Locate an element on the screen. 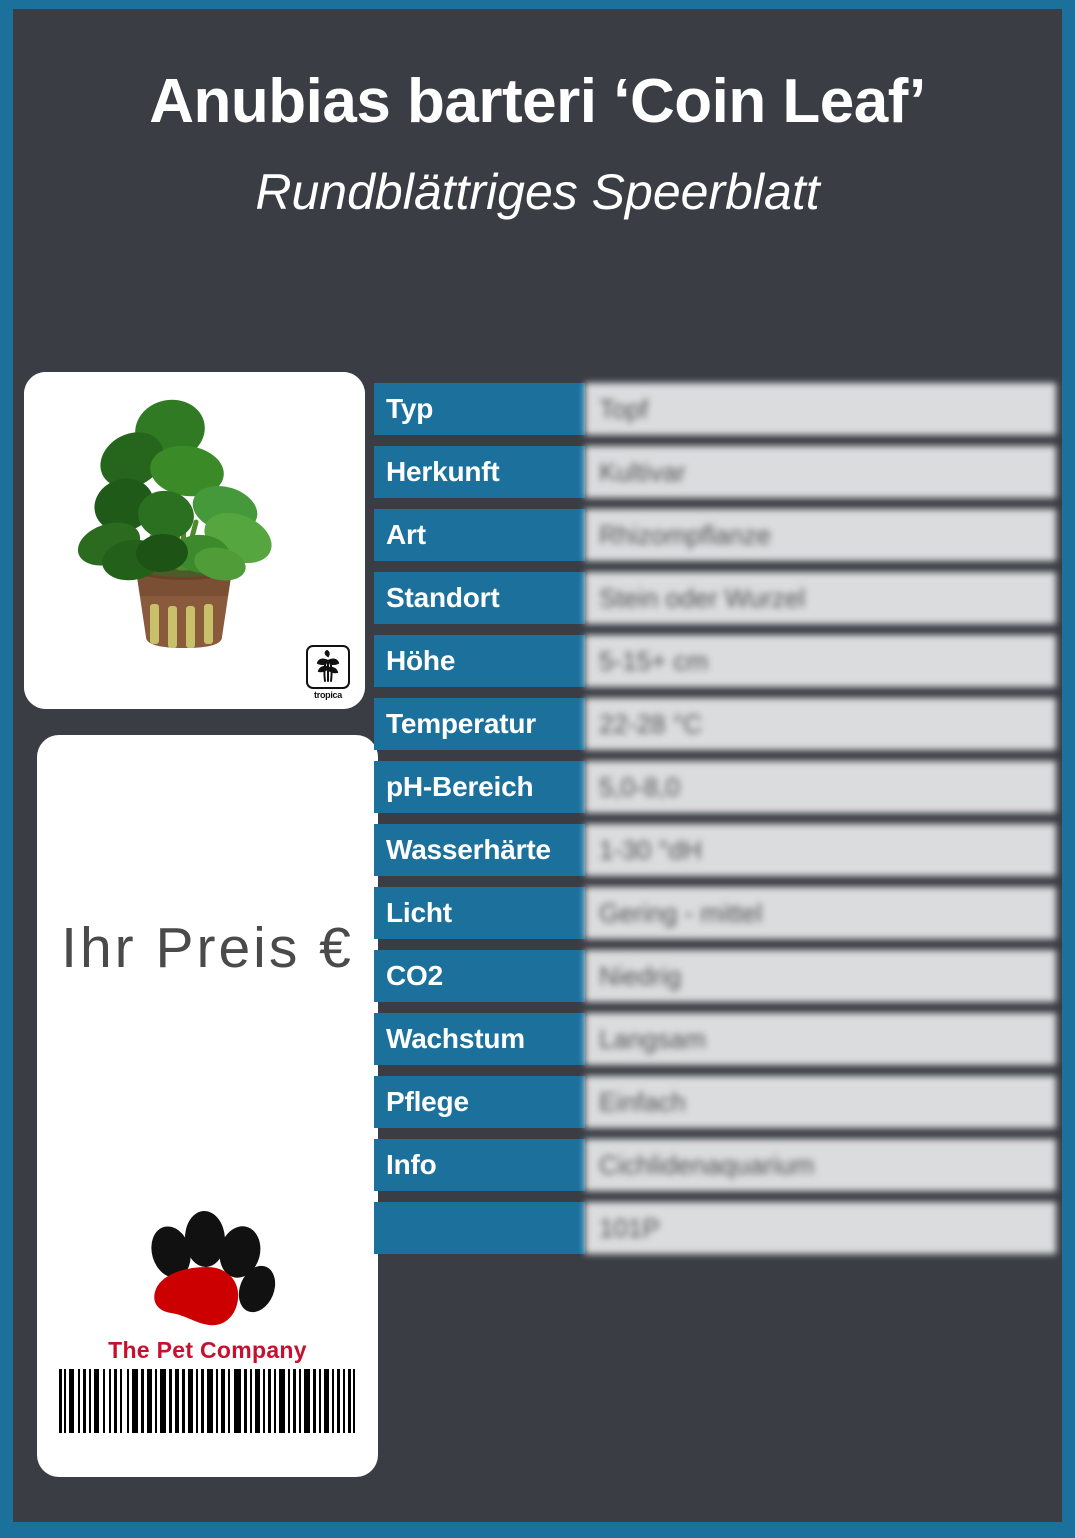  spec-label: Wachstum is located at coordinates (479, 1039).